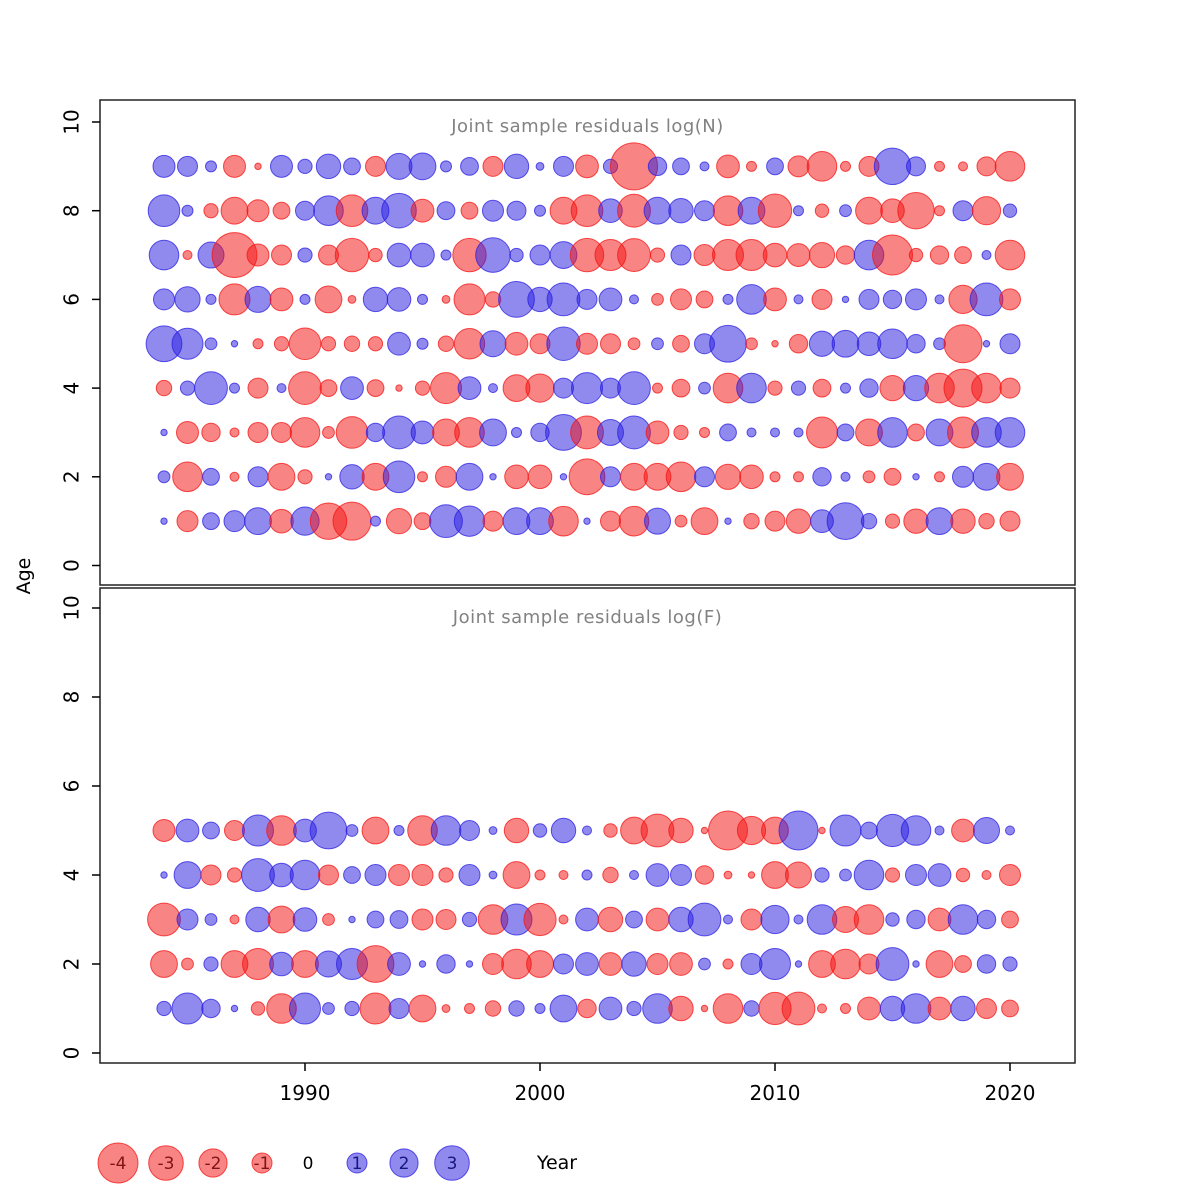  What do you see at coordinates (939, 477) in the screenshot?
I see `bubble-logN-age2-2017` at bounding box center [939, 477].